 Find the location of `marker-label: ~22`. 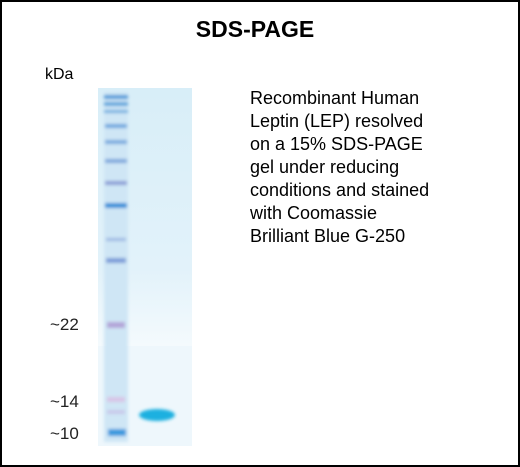

marker-label: ~22 is located at coordinates (64, 324).